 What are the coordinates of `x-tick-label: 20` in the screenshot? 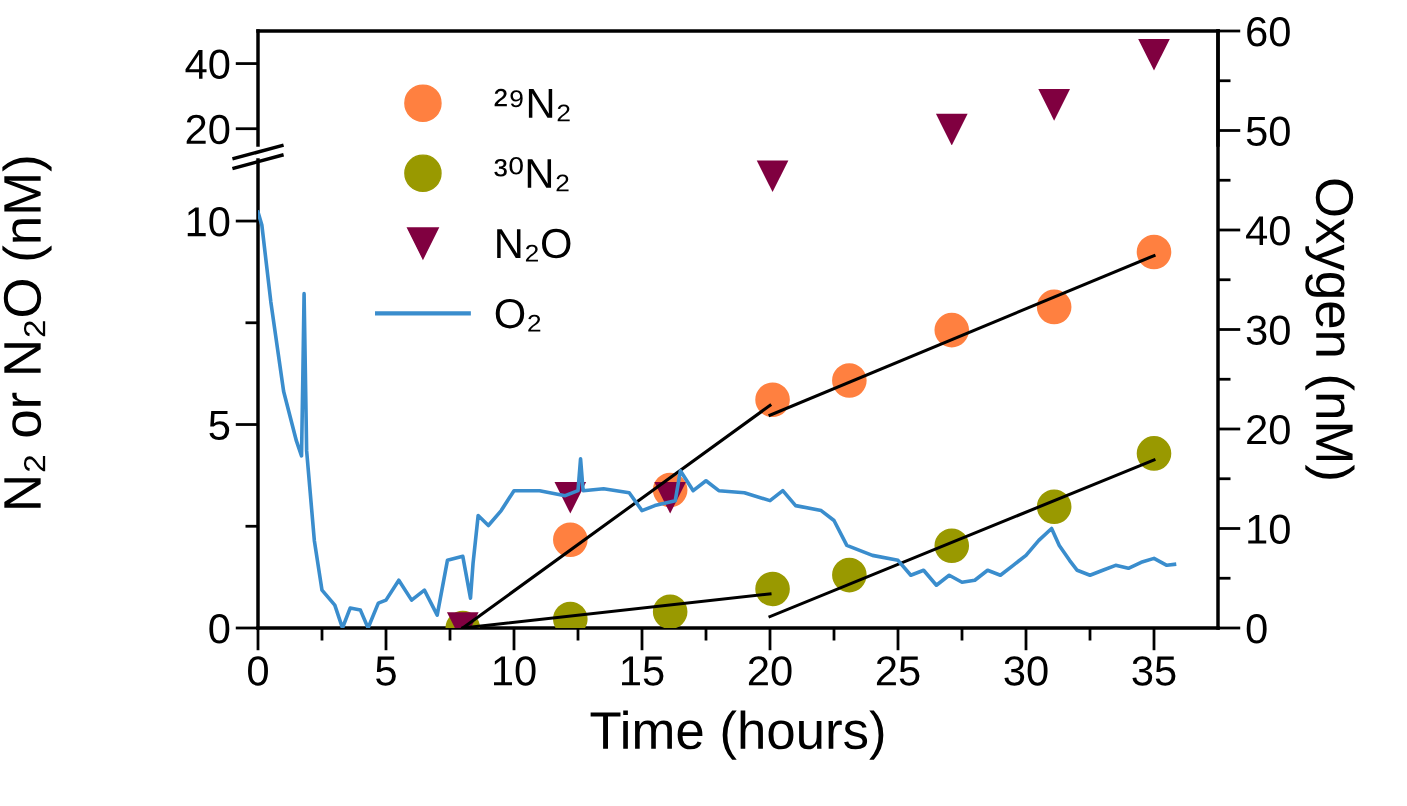 It's located at (770, 671).